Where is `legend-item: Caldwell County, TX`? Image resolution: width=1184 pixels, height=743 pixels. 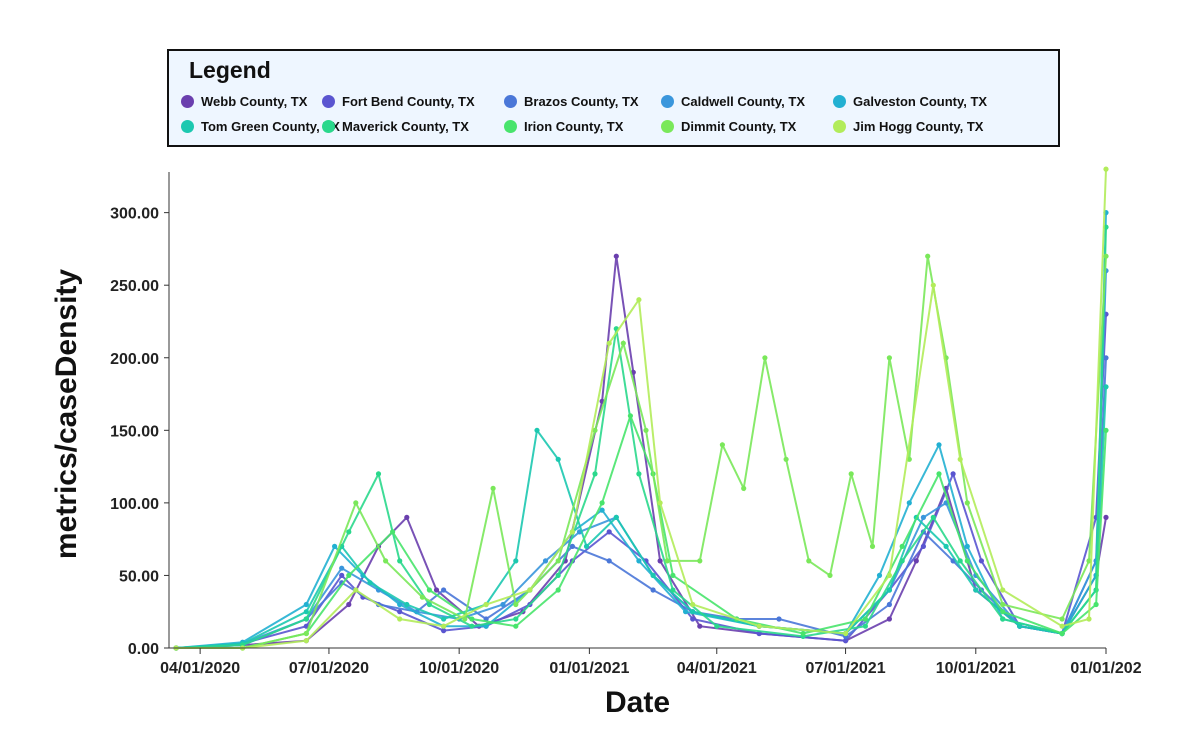
legend-item: Caldwell County, TX is located at coordinates (733, 101).